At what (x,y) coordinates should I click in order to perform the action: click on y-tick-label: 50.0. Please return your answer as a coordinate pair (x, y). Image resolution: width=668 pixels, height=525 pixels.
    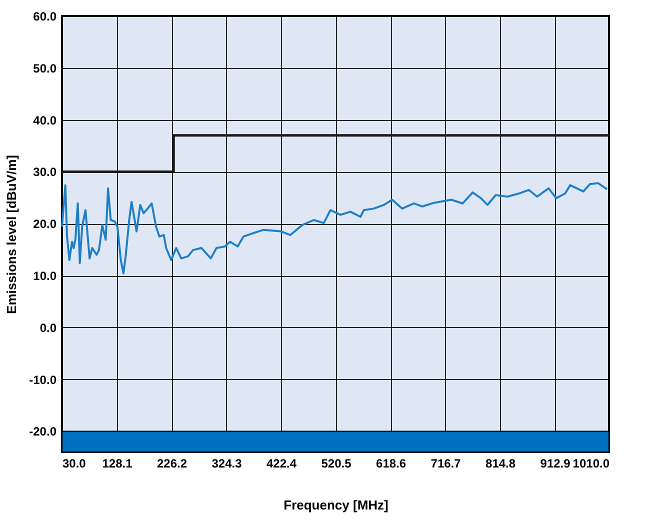
    Looking at the image, I should click on (45, 68).